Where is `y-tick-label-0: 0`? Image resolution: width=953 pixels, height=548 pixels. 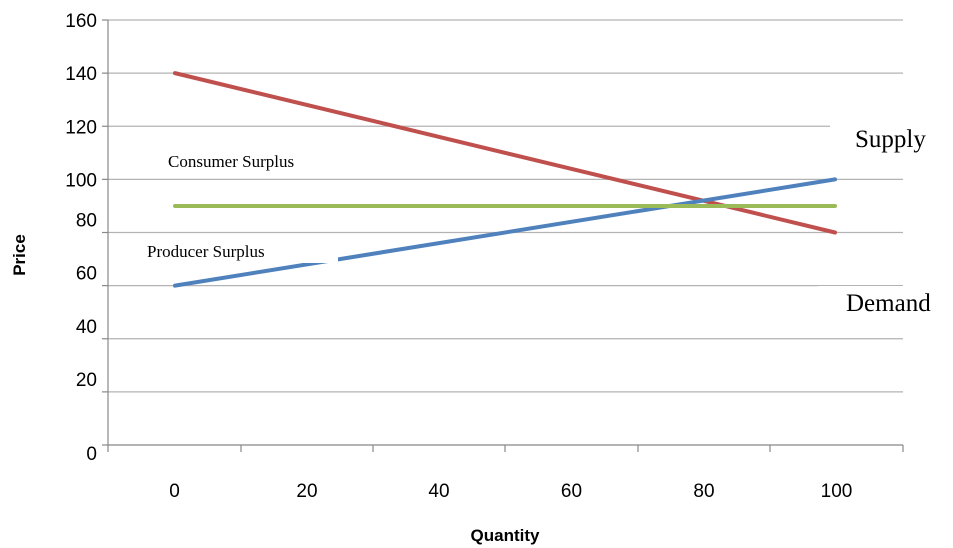 y-tick-label-0: 0 is located at coordinates (91, 454).